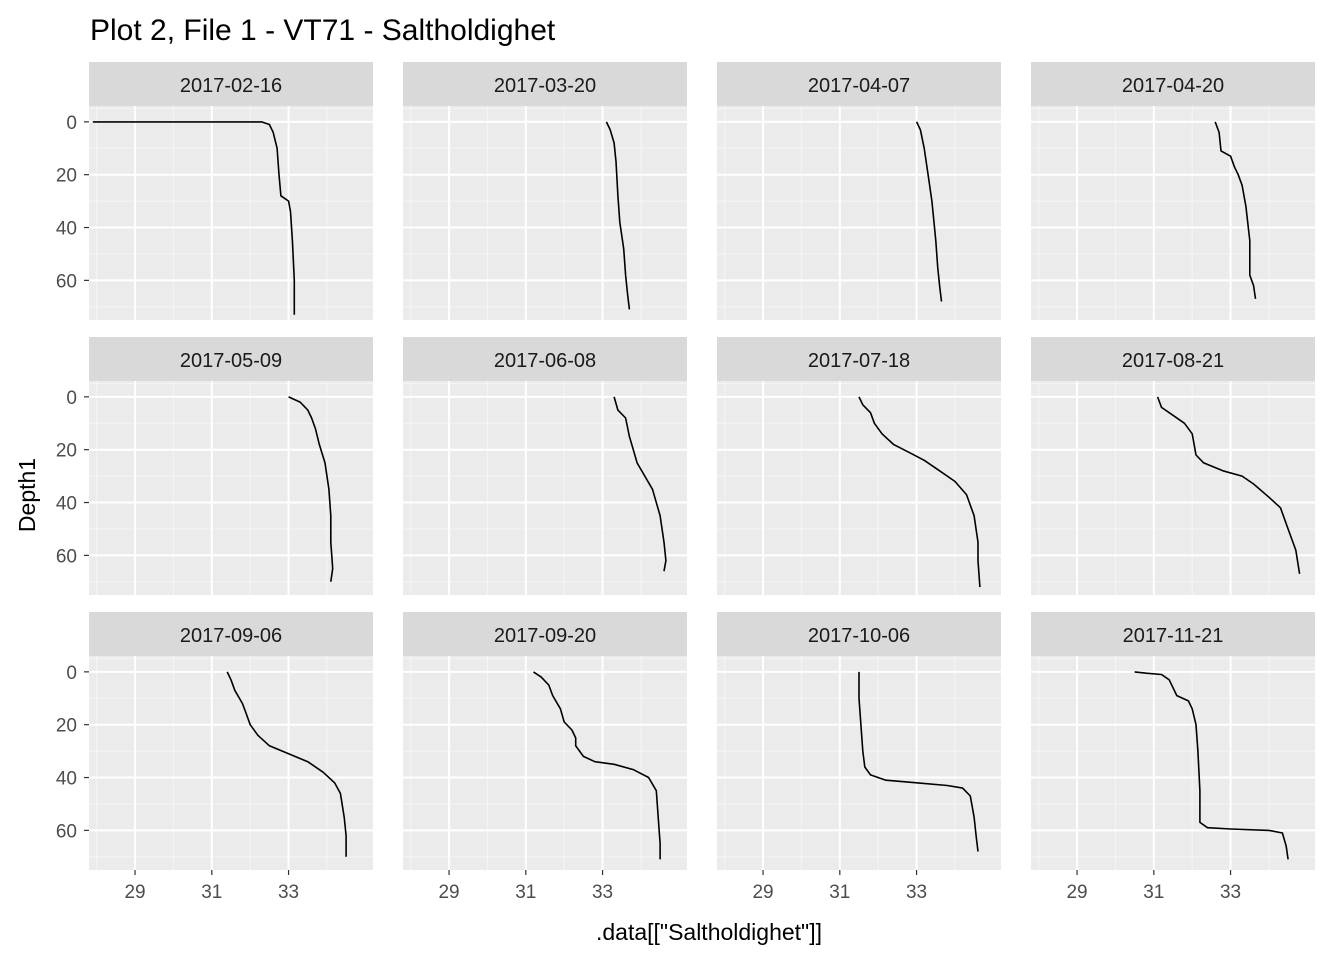 The height and width of the screenshot is (960, 1344). I want to click on facet-panel: 2017-03-20, so click(545, 191).